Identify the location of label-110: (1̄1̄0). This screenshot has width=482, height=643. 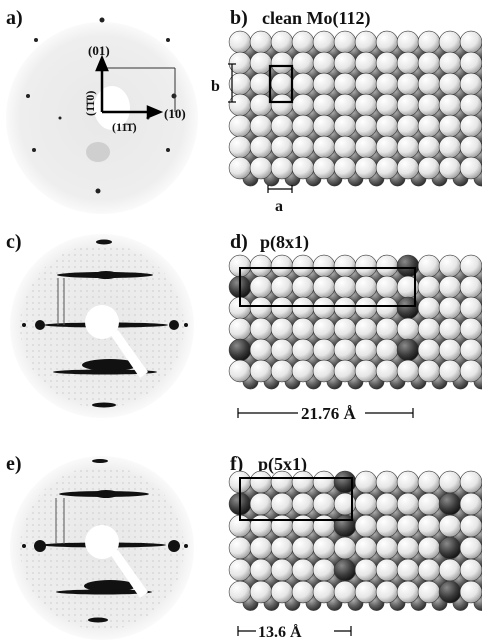
(90, 103).